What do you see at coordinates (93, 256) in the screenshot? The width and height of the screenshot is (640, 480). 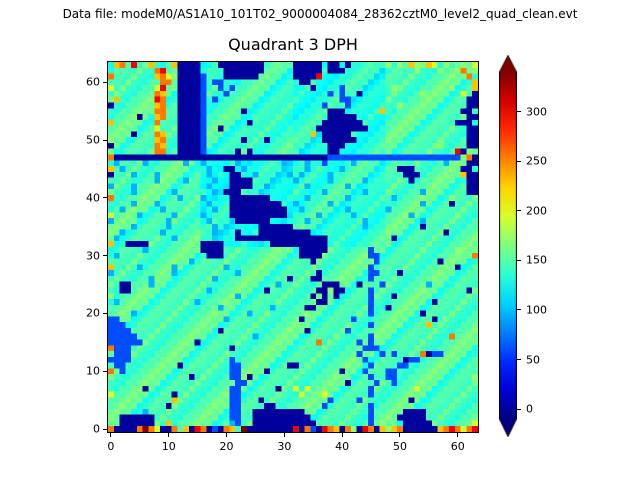 I see `y-tick-label: 30` at bounding box center [93, 256].